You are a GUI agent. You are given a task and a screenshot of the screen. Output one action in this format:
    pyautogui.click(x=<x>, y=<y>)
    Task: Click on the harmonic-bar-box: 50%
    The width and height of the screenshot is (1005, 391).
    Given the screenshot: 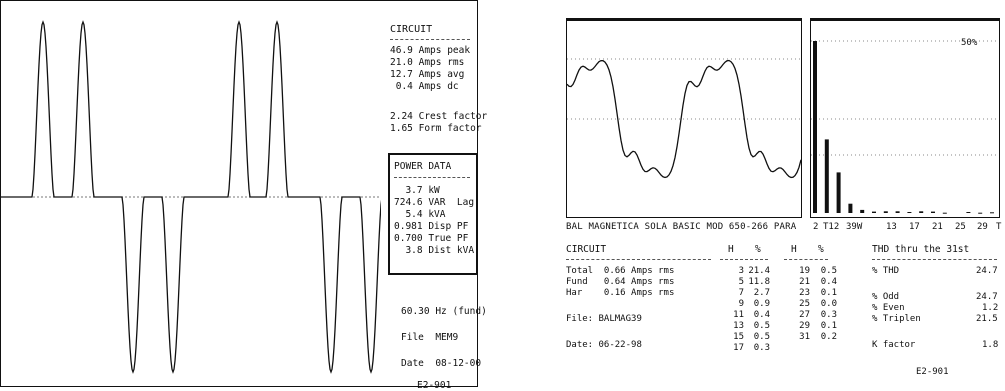 What is the action you would take?
    pyautogui.click(x=905, y=118)
    